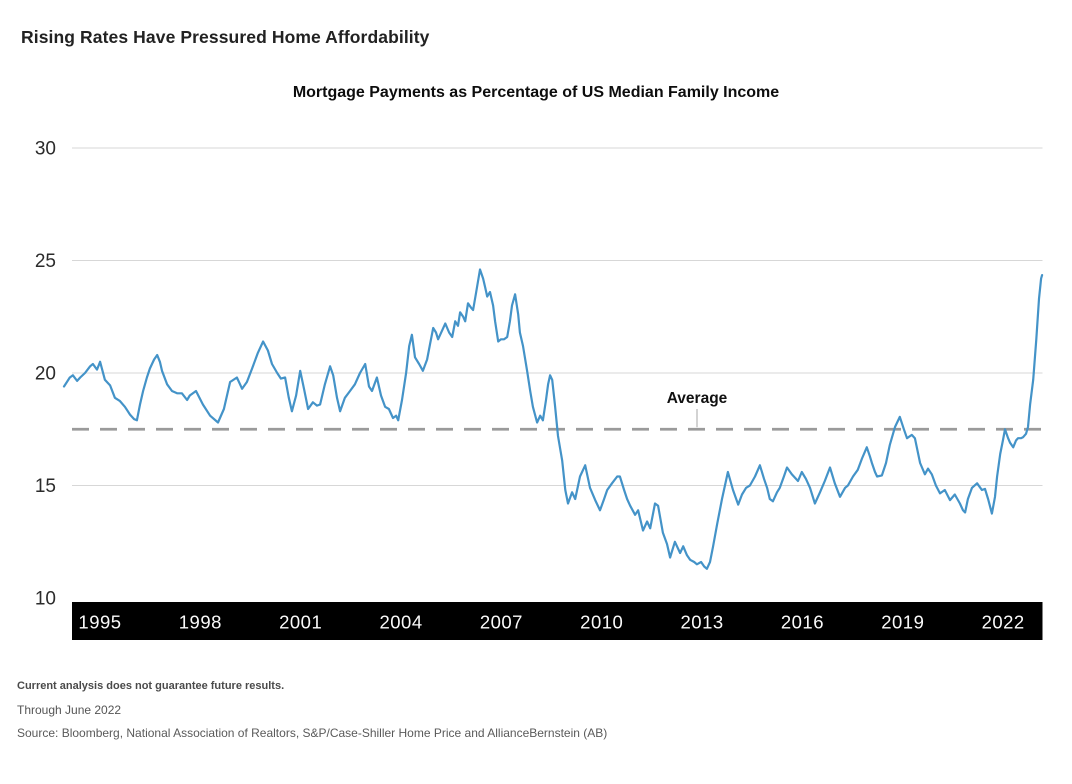  What do you see at coordinates (45, 261) in the screenshot?
I see `y-tick-label: 25` at bounding box center [45, 261].